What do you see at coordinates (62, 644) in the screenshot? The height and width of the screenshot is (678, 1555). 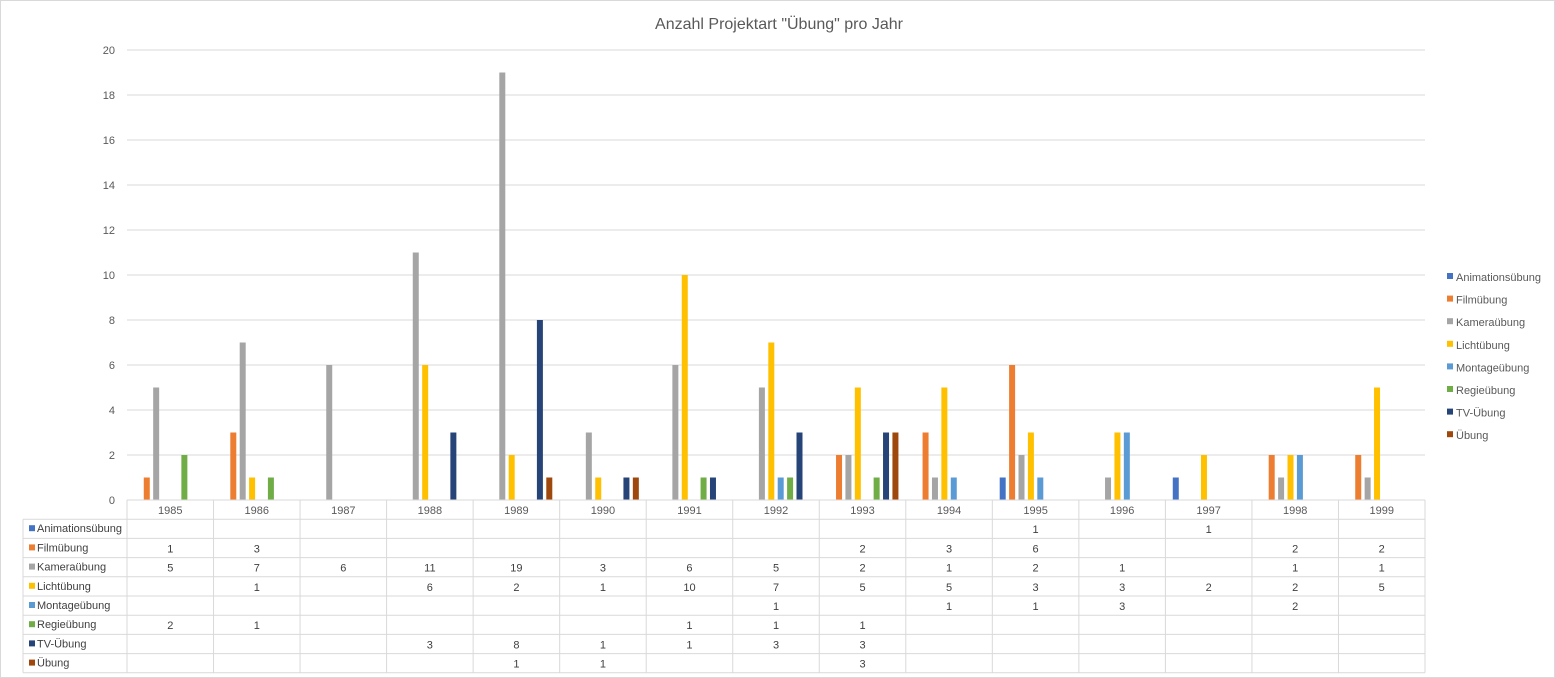 I see `table-series-name: TV-Übung` at bounding box center [62, 644].